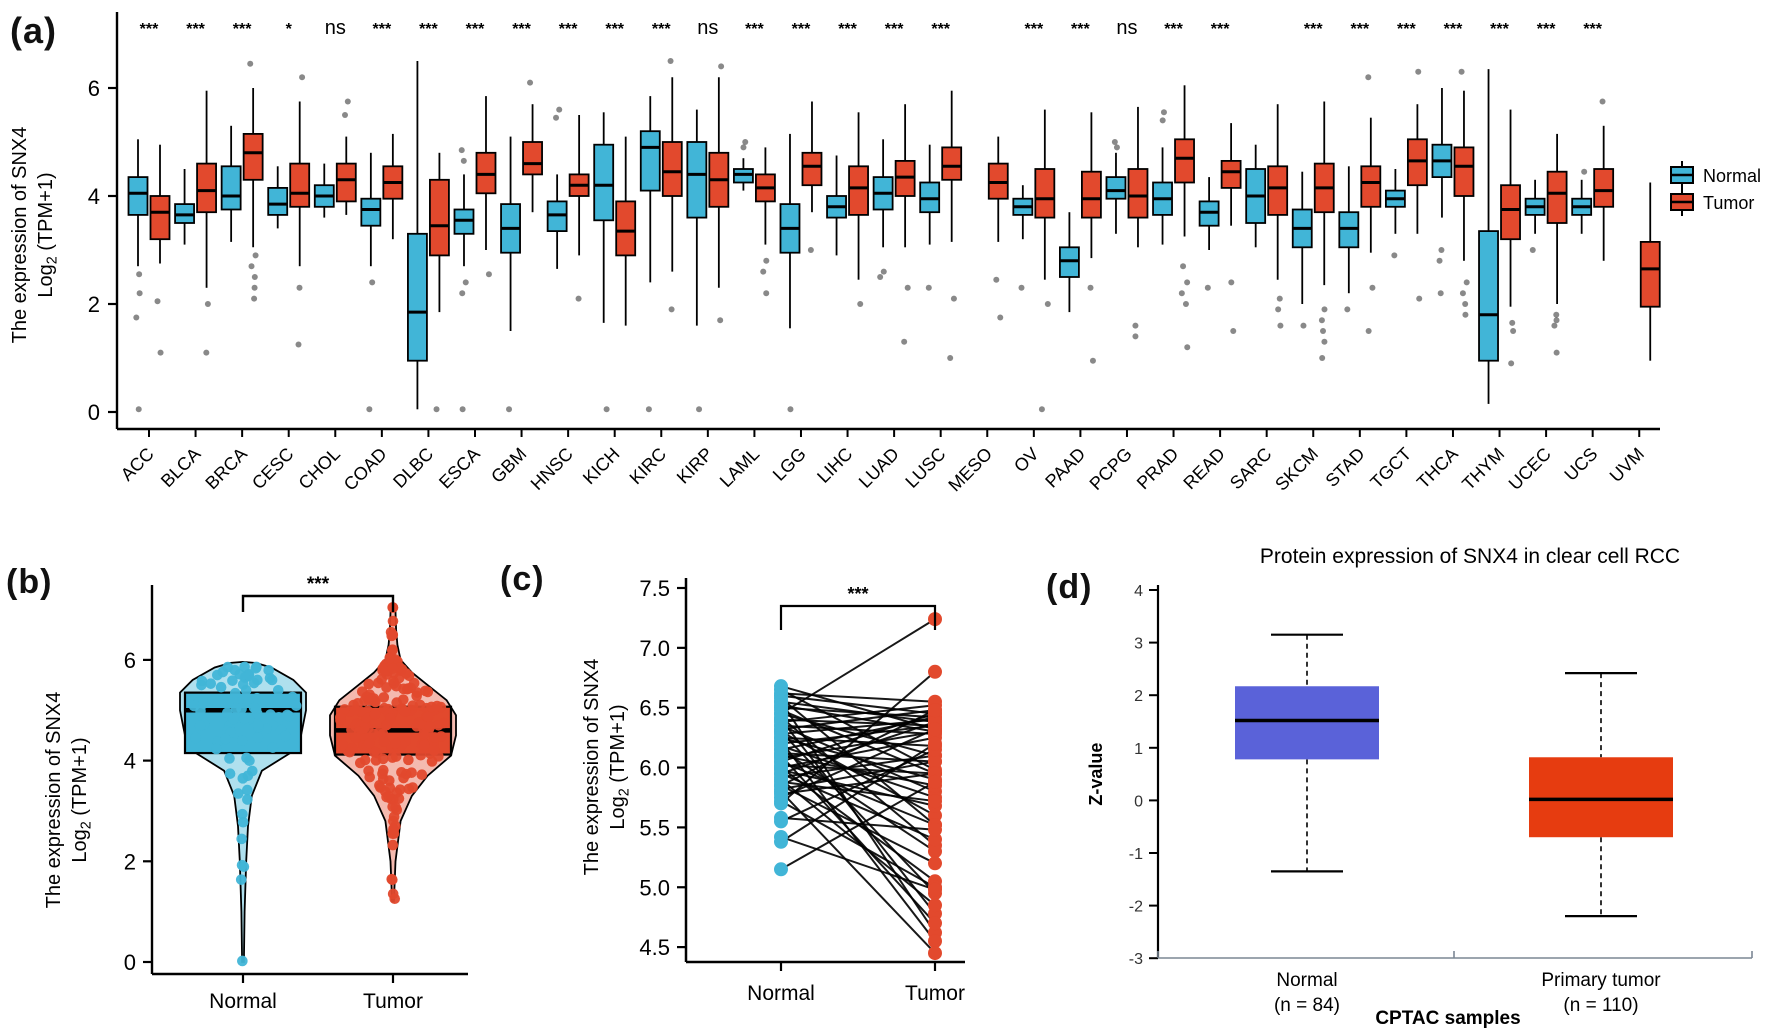 Image resolution: width=1772 pixels, height=1036 pixels. What do you see at coordinates (552, 469) in the screenshot?
I see `x-label-HNSC: HNSC` at bounding box center [552, 469].